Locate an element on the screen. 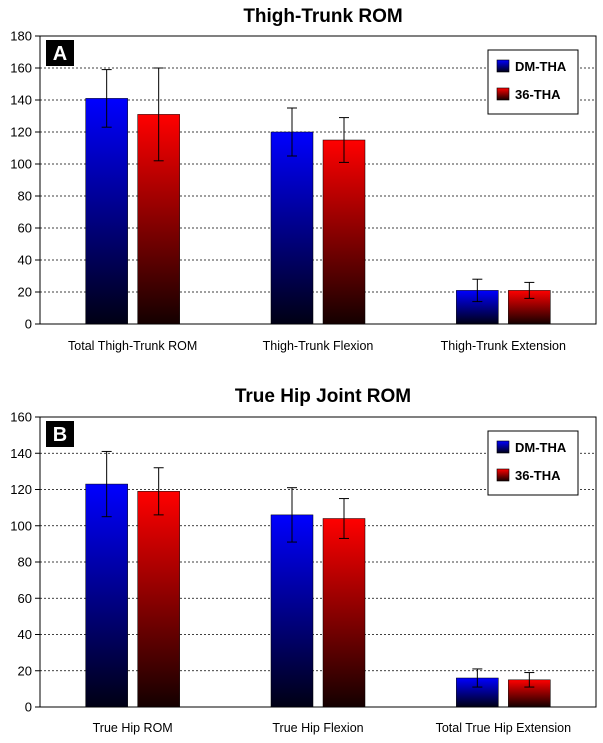 This screenshot has height=743, width=603. category-label: Thigh-Trunk Flexion is located at coordinates (318, 346).